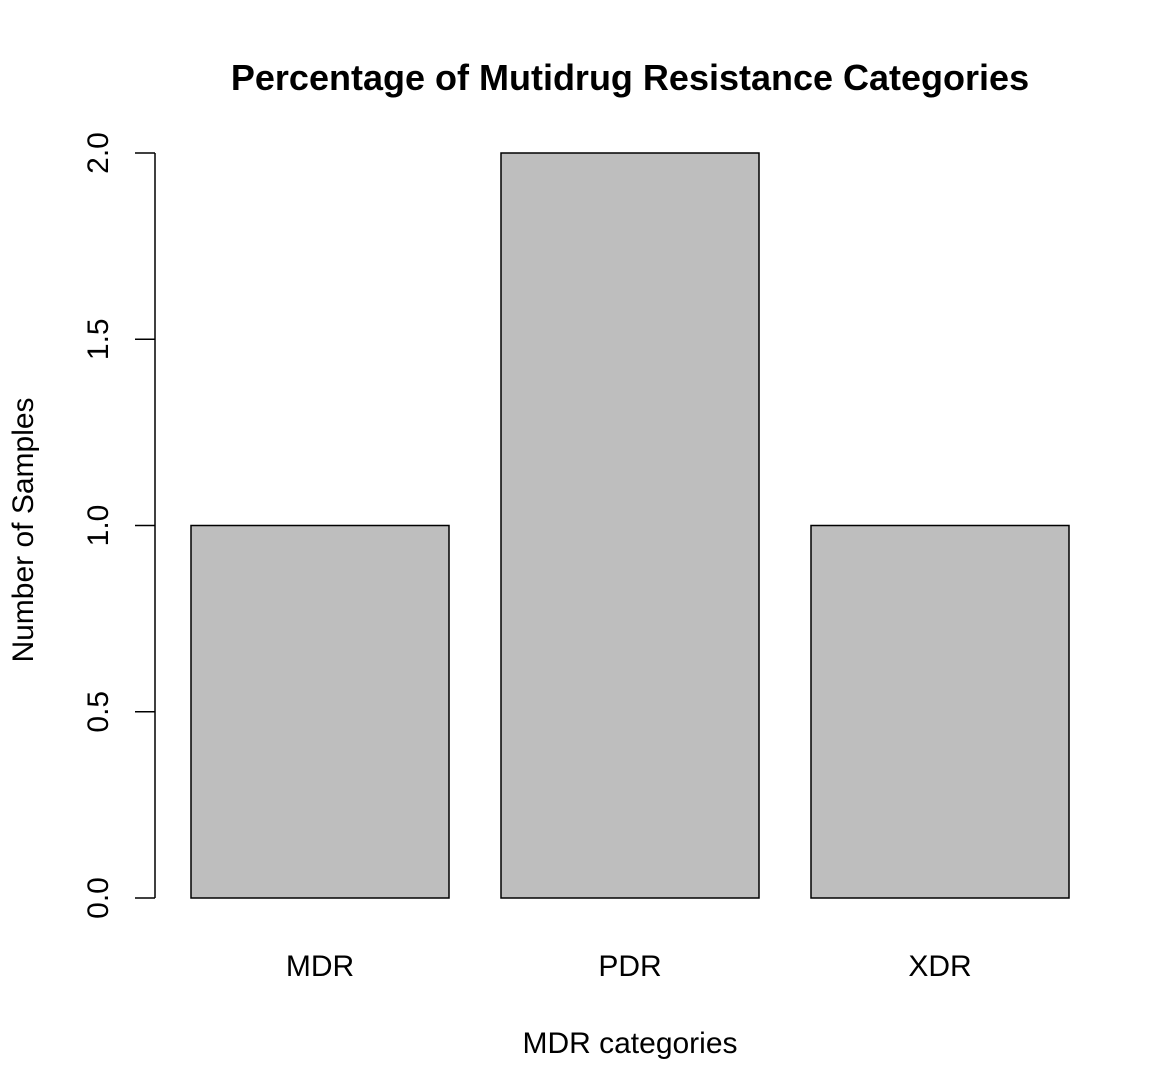  Describe the element at coordinates (98, 339) in the screenshot. I see `y-tick-label: 1.5` at that location.